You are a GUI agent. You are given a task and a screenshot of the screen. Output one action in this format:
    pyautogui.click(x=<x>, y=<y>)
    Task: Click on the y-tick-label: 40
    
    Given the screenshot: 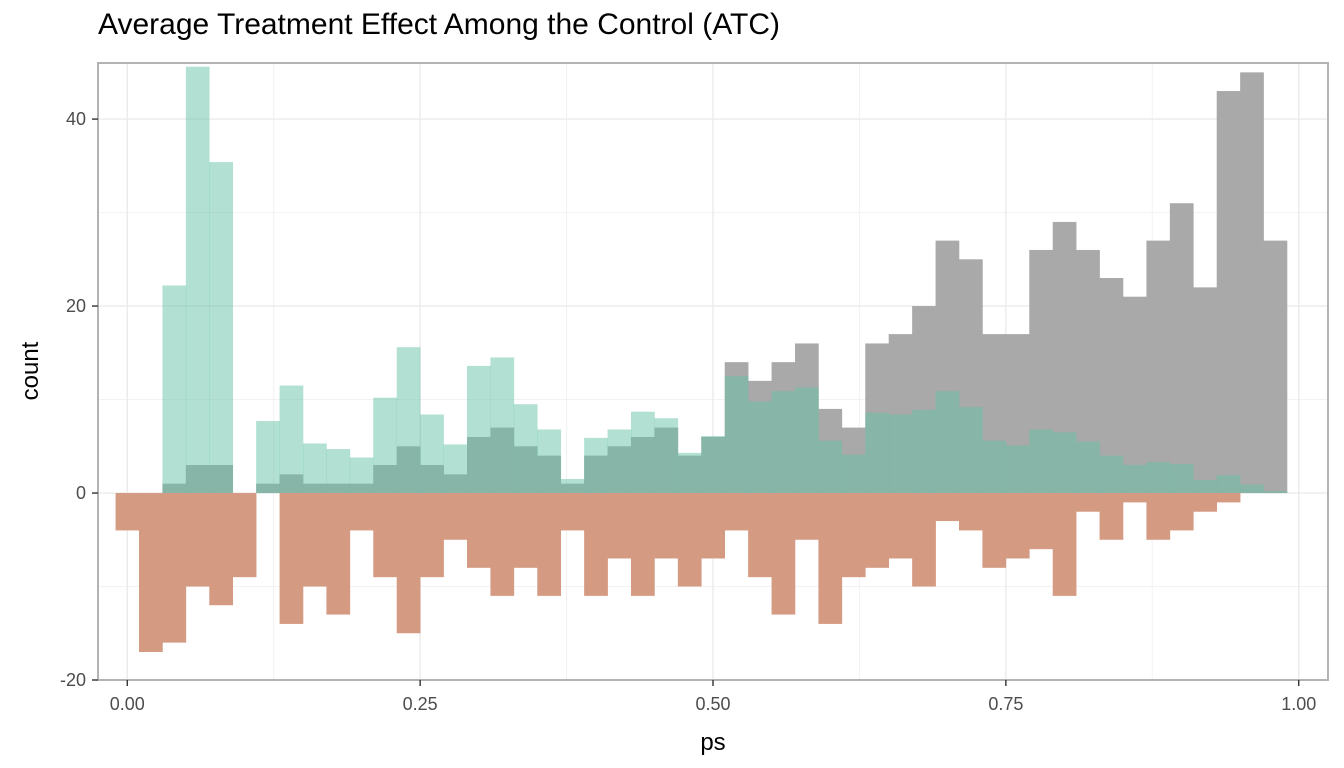 What is the action you would take?
    pyautogui.click(x=76, y=119)
    